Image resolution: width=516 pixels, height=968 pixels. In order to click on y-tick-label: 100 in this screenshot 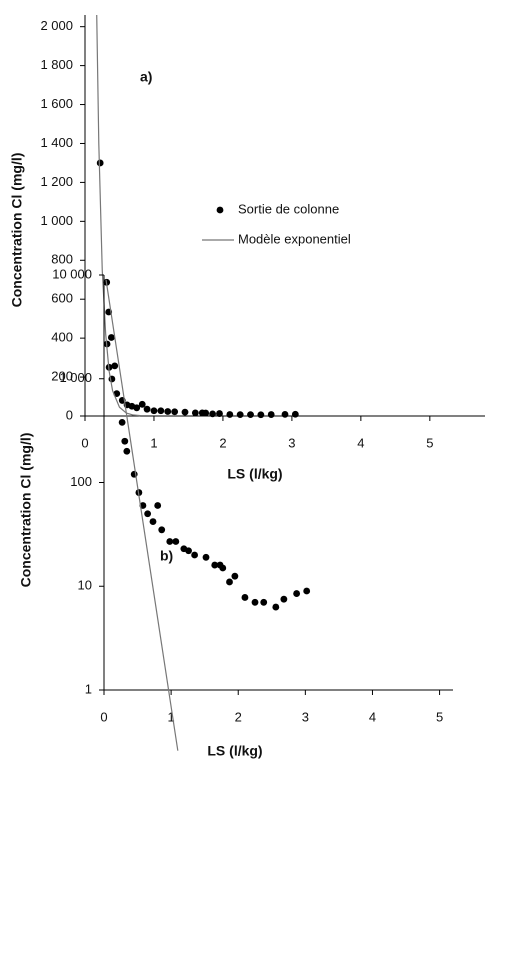, I will do `click(81, 481)`.